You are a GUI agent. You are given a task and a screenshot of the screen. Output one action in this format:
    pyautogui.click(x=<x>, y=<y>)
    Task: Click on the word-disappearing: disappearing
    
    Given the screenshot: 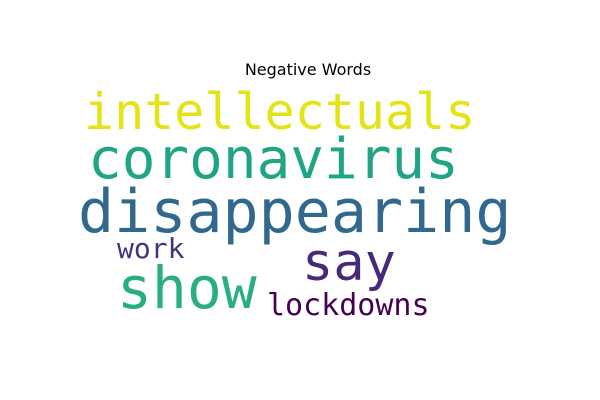 What is the action you would take?
    pyautogui.click(x=295, y=212)
    